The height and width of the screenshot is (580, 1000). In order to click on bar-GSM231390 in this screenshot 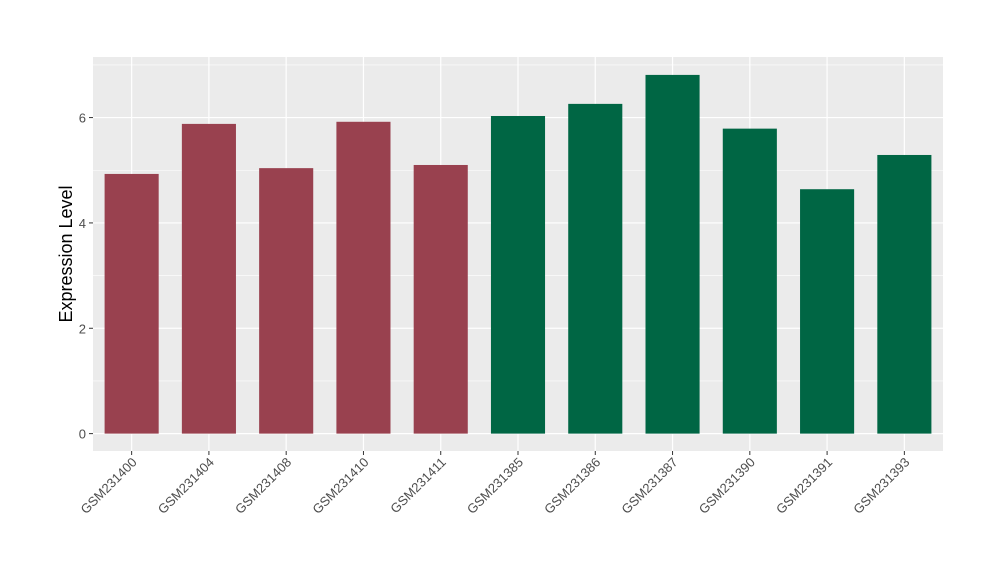, I will do `click(749, 281)`.